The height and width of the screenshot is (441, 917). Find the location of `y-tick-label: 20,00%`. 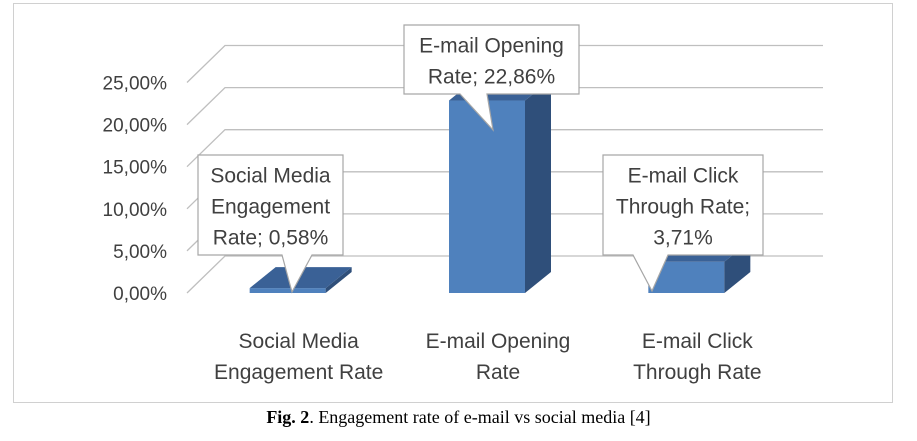

y-tick-label: 20,00% is located at coordinates (135, 126).